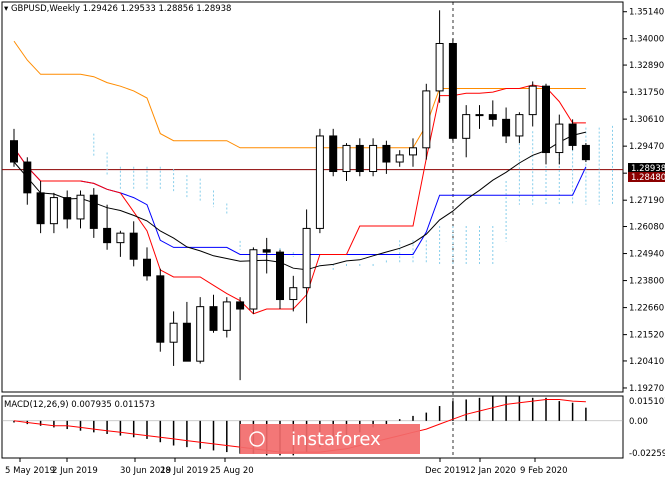  What do you see at coordinates (646, 120) in the screenshot?
I see `y-tick-label: 1.30610` at bounding box center [646, 120].